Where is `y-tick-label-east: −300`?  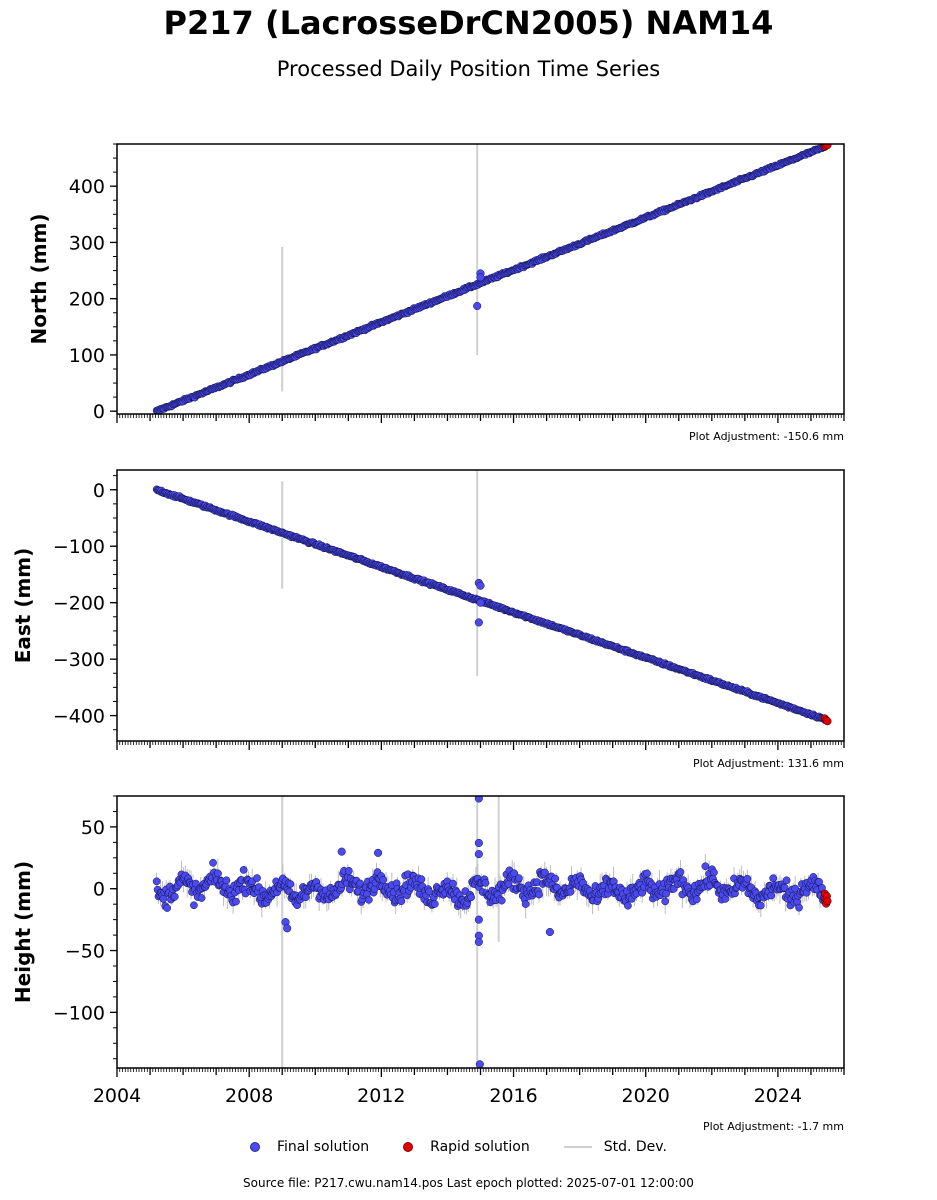
y-tick-label-east: −300 is located at coordinates (79, 660).